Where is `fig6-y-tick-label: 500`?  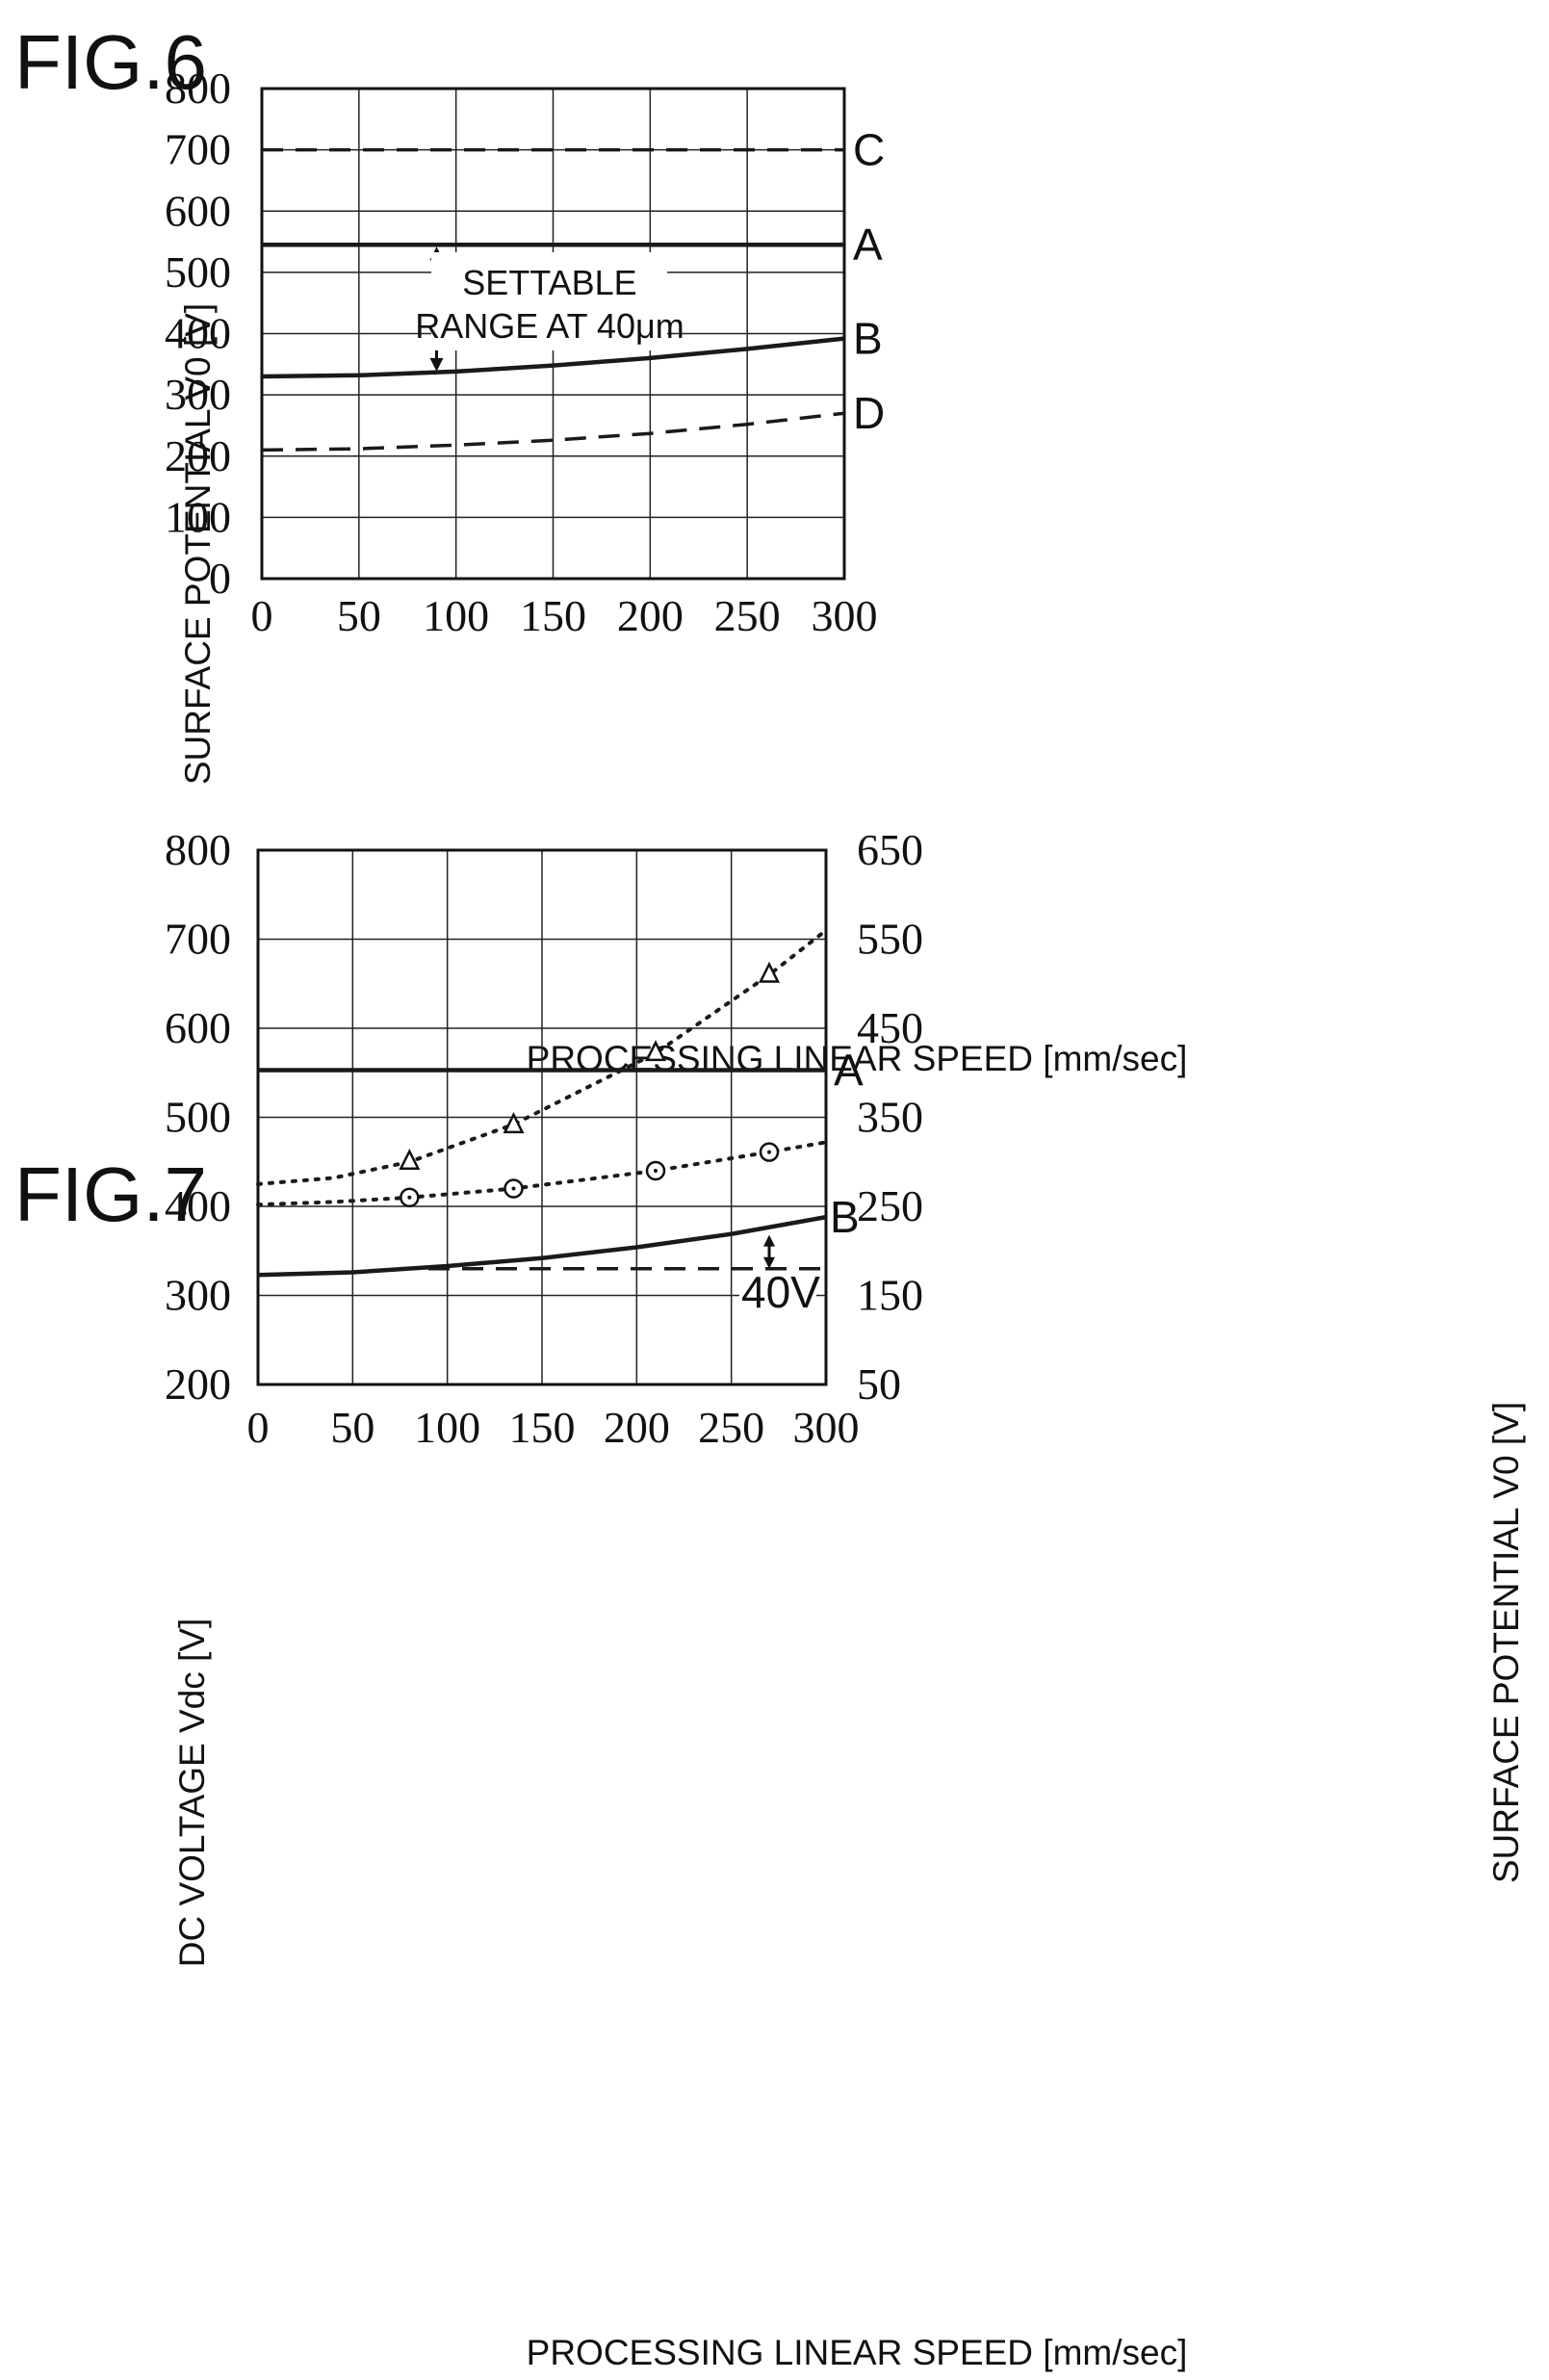 fig6-y-tick-label: 500 is located at coordinates (198, 272).